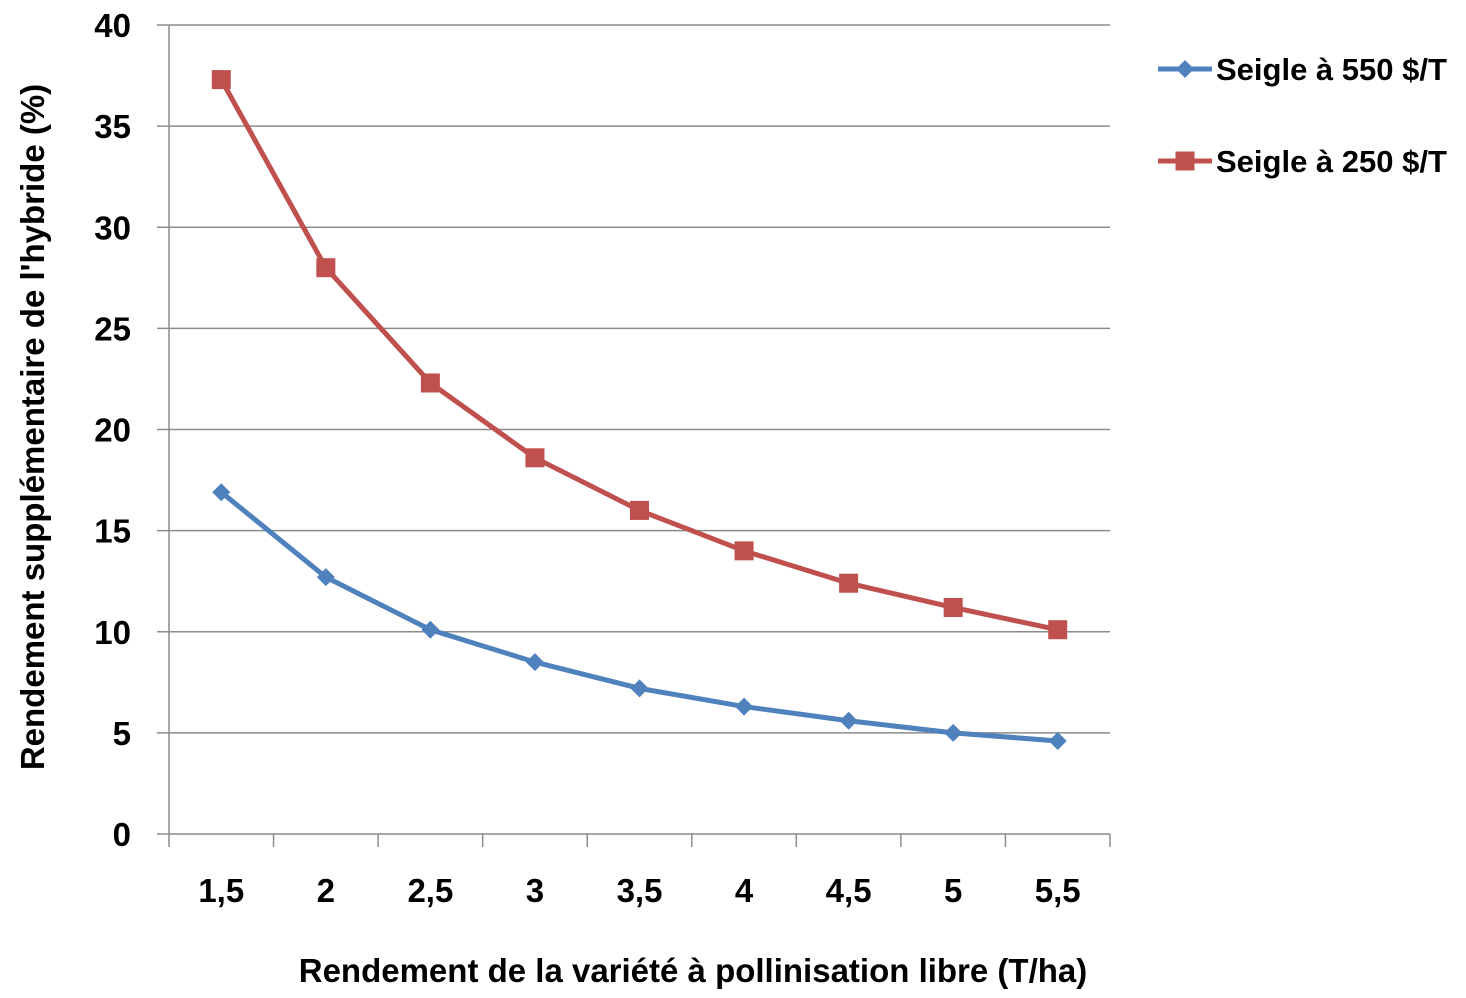 The width and height of the screenshot is (1466, 998). I want to click on legend-label: Seigle à 250 $/T, so click(1331, 161).